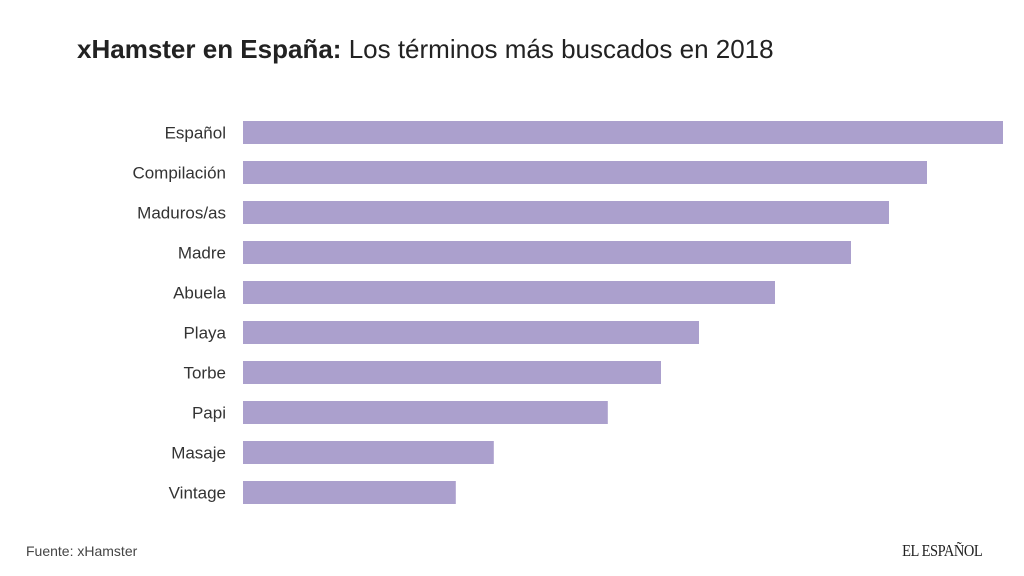 This screenshot has width=1024, height=576. Describe the element at coordinates (198, 453) in the screenshot. I see `category-label: Masaje` at that location.